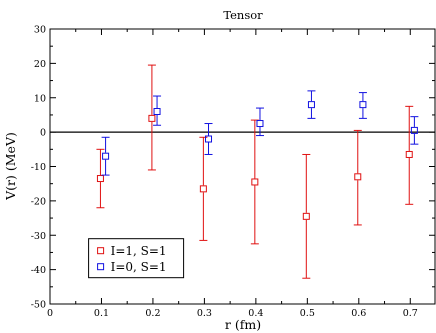  What do you see at coordinates (38, 305) in the screenshot?
I see `y-tick-label: -50` at bounding box center [38, 305].